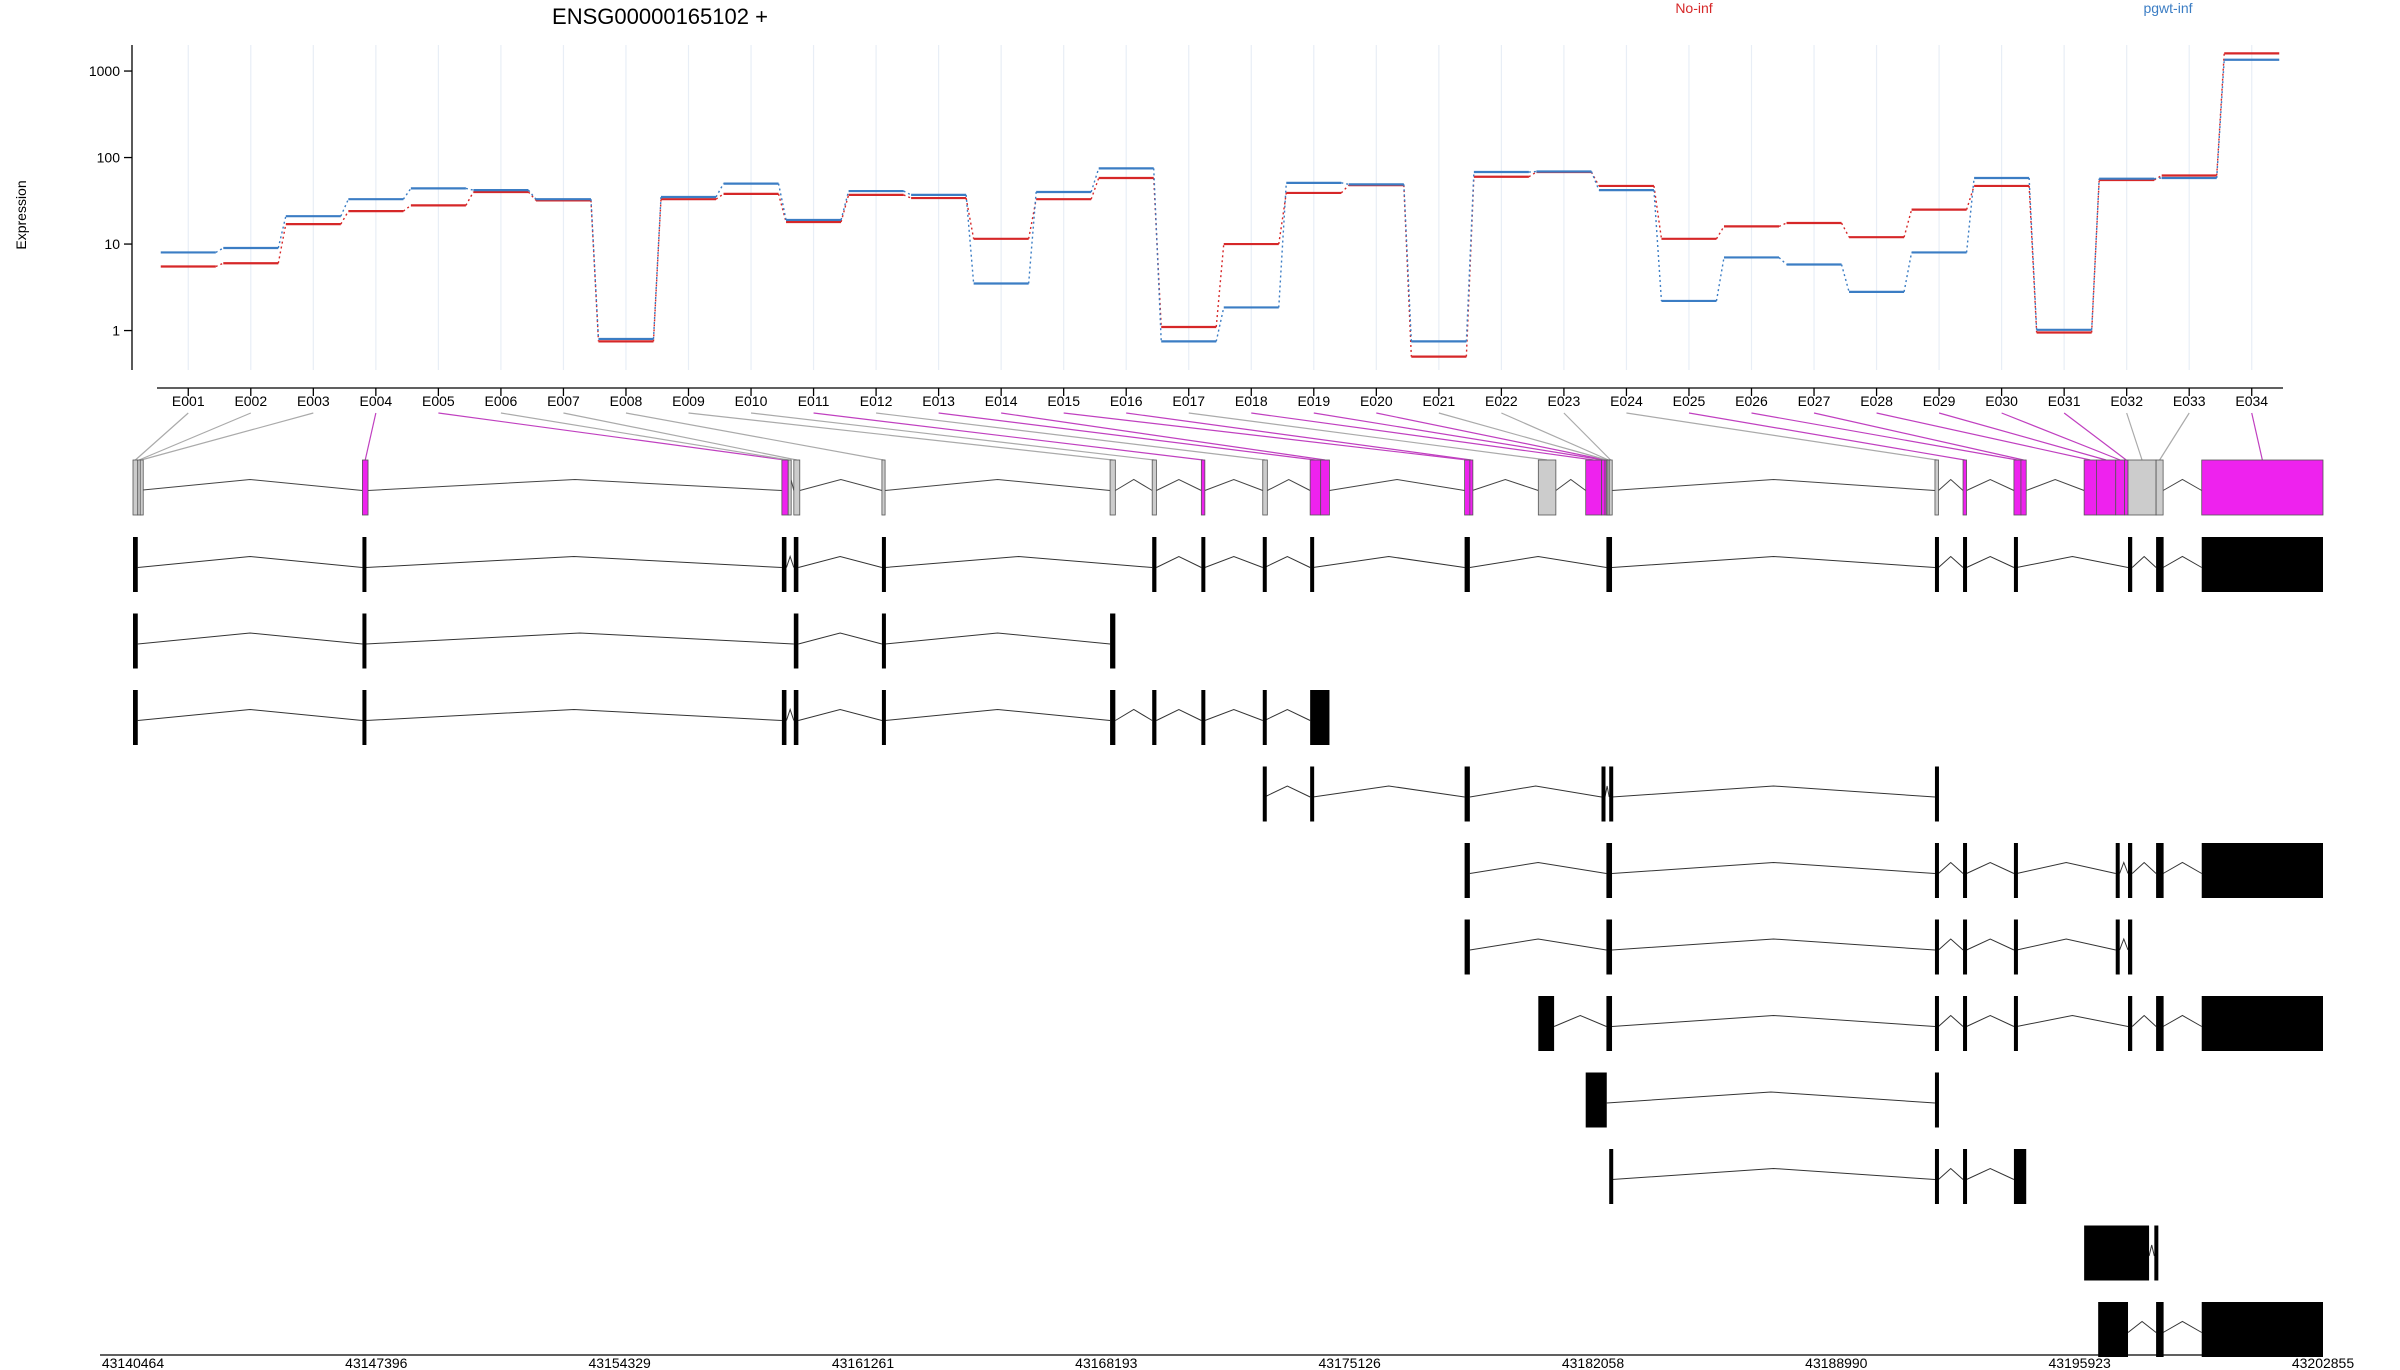 This screenshot has width=2400, height=1370. What do you see at coordinates (1936, 487) in the screenshot?
I see `exon-bin-e024` at bounding box center [1936, 487].